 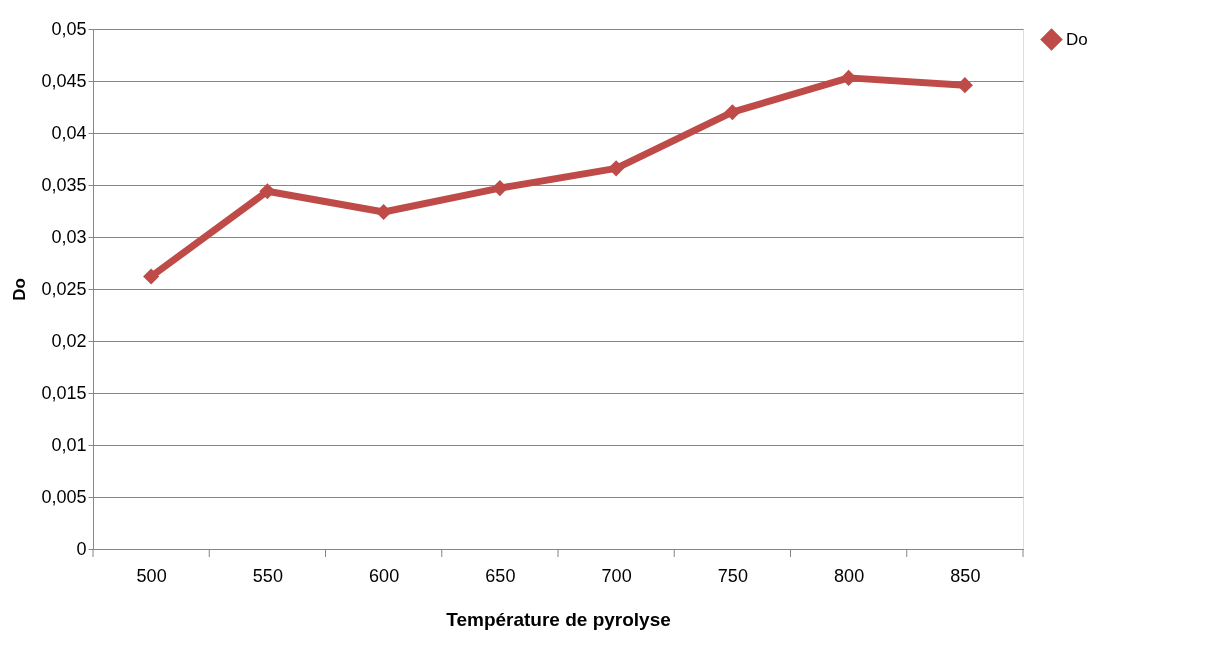 I want to click on y-axis-title: Do, so click(x=20, y=289).